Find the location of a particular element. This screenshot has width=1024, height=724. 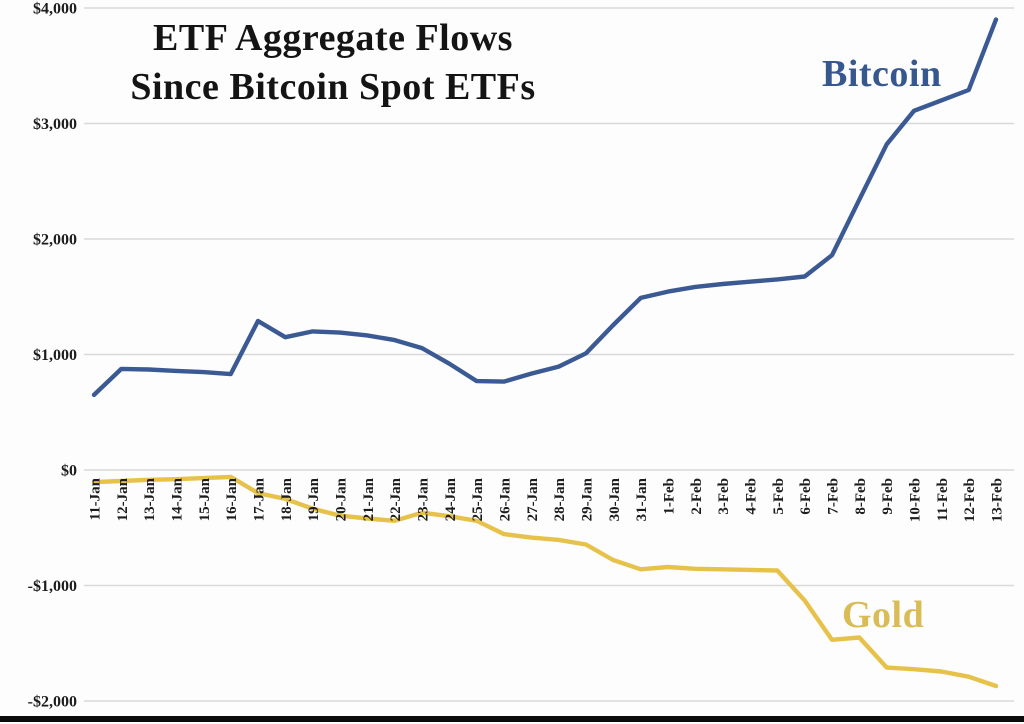

chart-title-line2: Since Bitcoin Spot ETFs is located at coordinates (333, 87).